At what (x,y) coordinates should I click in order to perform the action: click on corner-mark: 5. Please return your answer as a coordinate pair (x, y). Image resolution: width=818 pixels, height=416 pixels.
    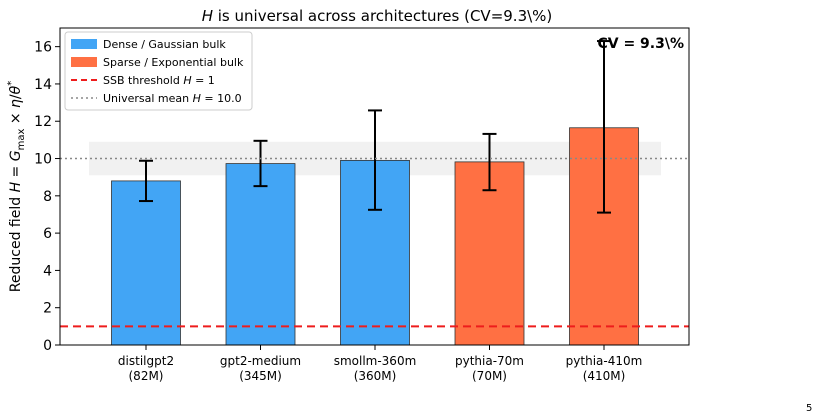
    Looking at the image, I should click on (809, 408).